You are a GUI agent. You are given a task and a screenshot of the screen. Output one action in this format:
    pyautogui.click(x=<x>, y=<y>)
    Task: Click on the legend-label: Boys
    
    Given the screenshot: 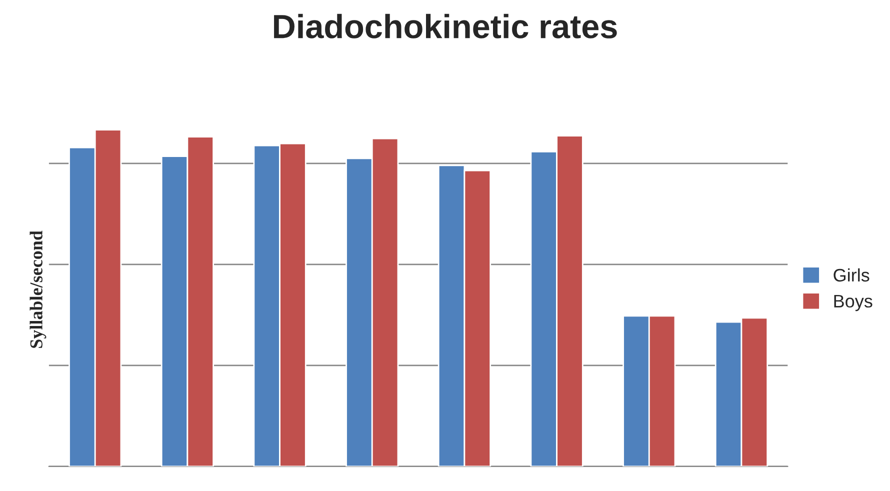 What is the action you would take?
    pyautogui.click(x=853, y=303)
    